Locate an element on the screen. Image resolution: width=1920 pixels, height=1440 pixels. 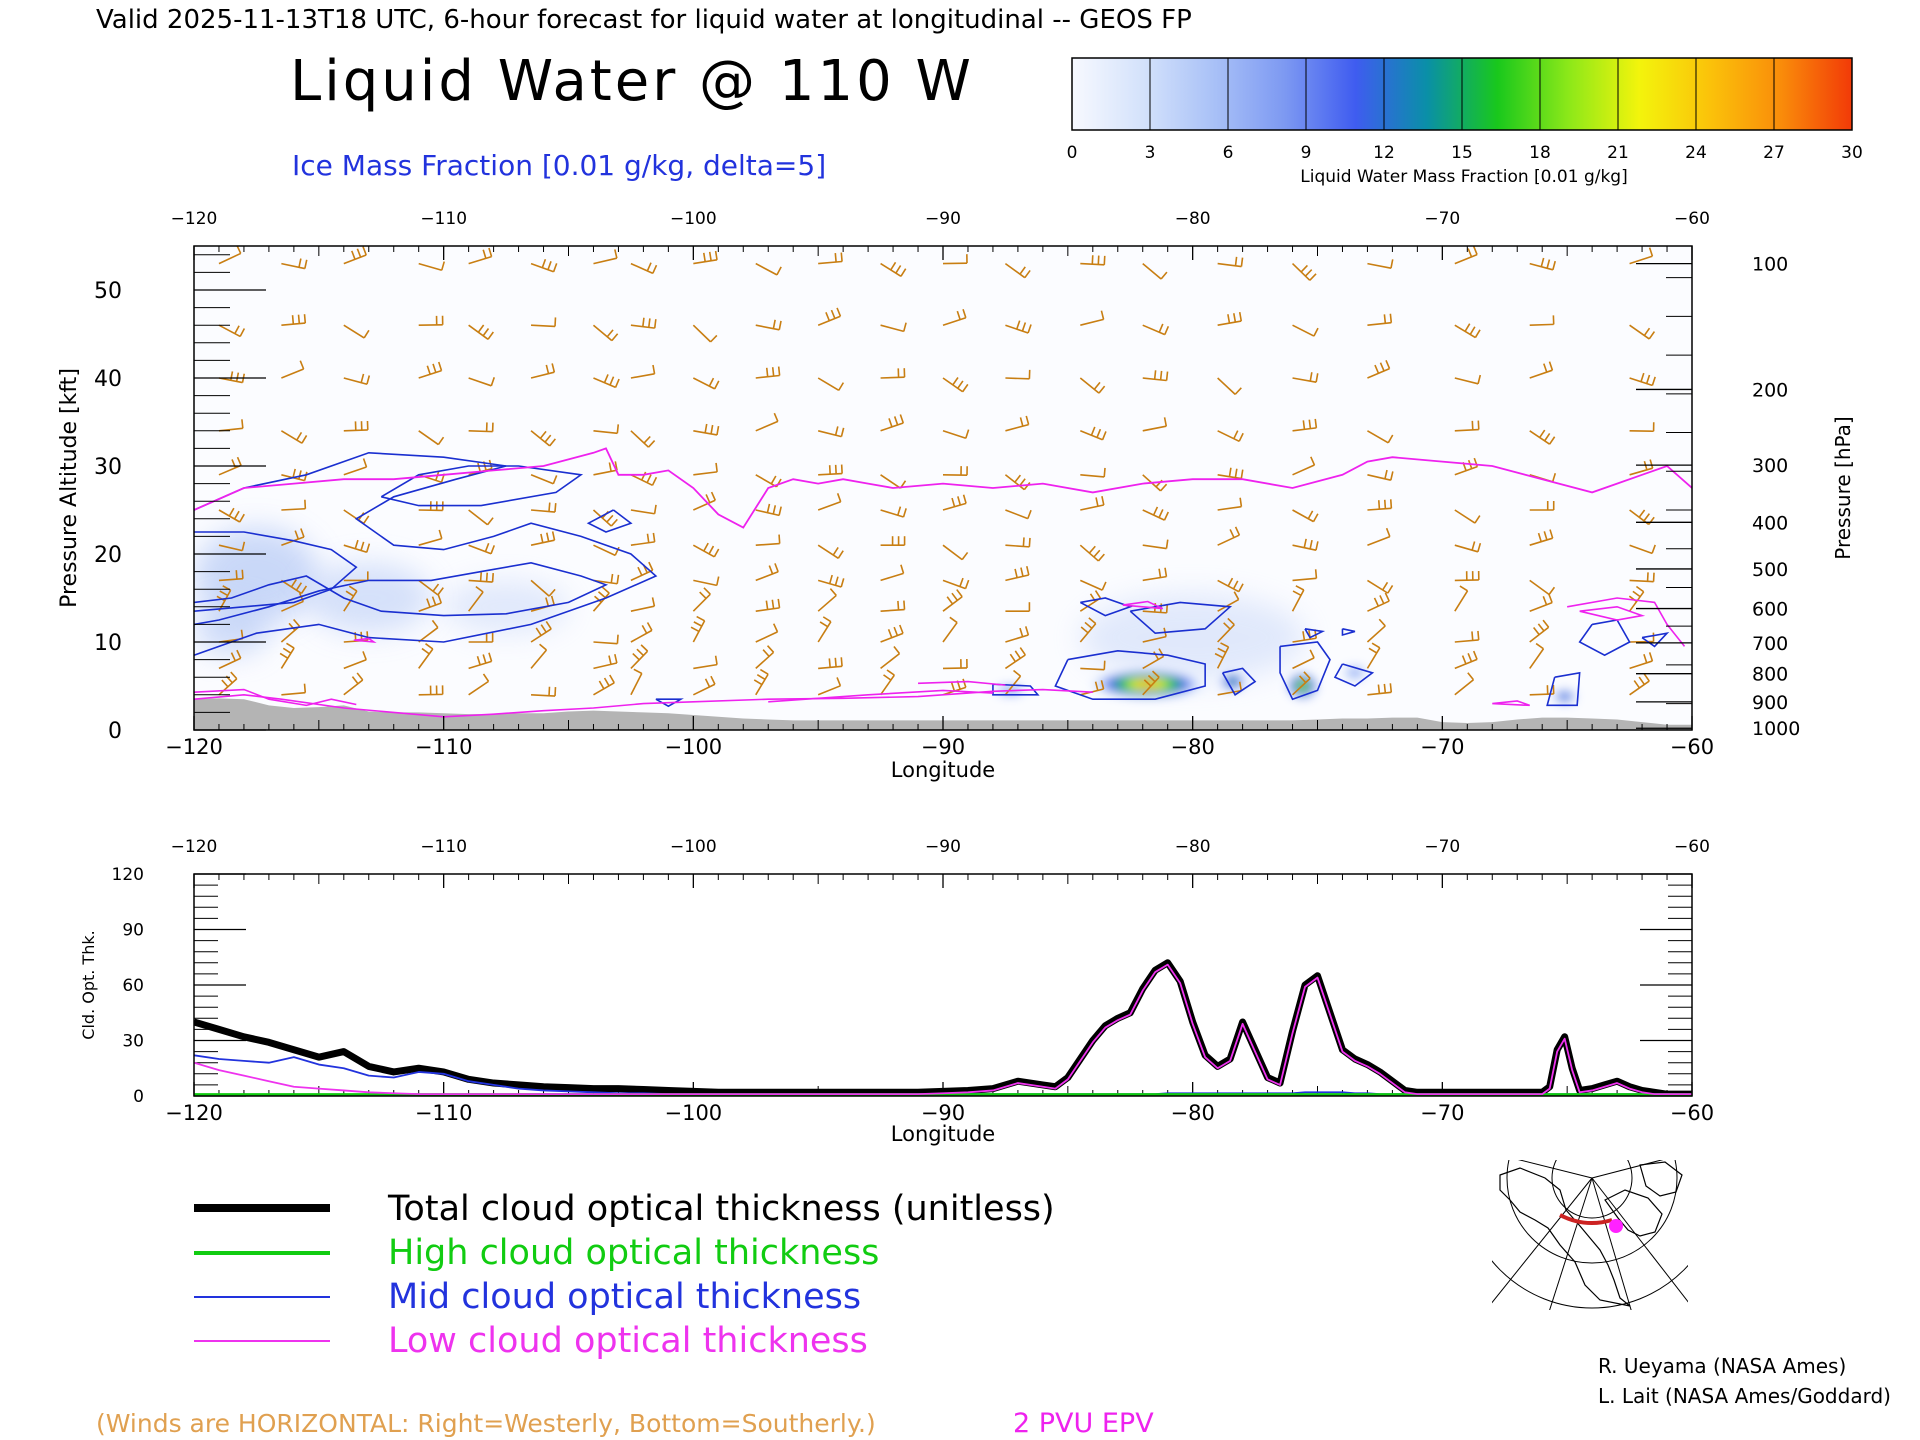
map-coastline is located at coordinates (1565, 1237).